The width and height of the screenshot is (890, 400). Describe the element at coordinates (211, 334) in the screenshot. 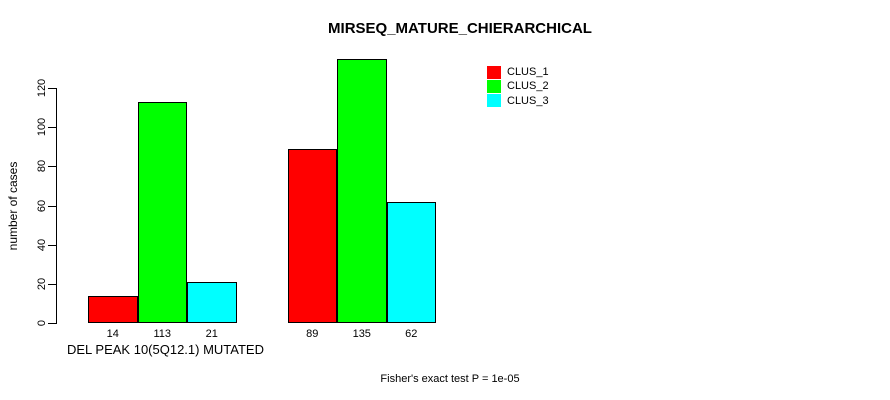

I see `bar-value-label: 21` at that location.